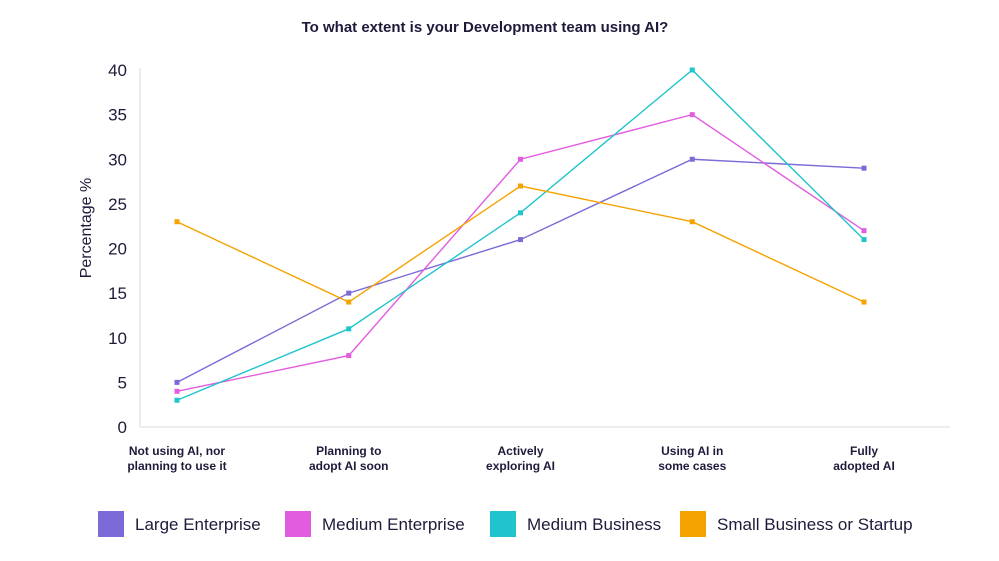 The height and width of the screenshot is (561, 999). Describe the element at coordinates (348, 451) in the screenshot. I see `x-tick-label-line: Planning to` at that location.